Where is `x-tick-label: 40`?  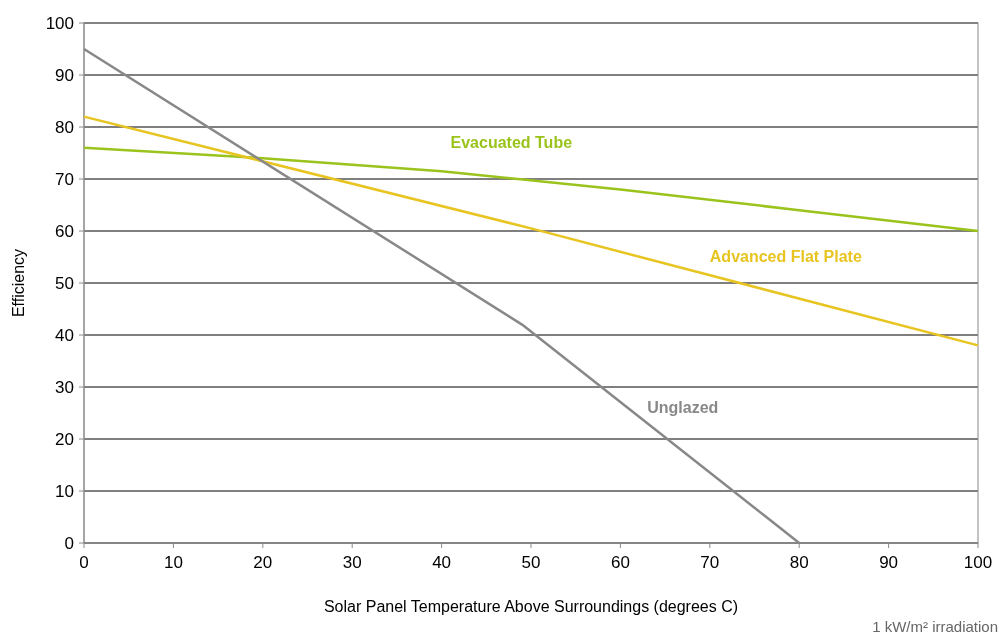
x-tick-label: 40 is located at coordinates (442, 562).